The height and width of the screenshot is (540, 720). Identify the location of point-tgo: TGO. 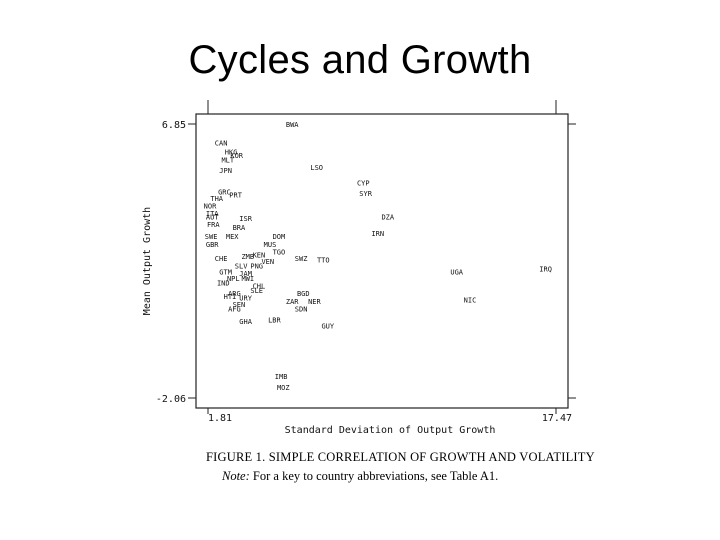
(279, 253).